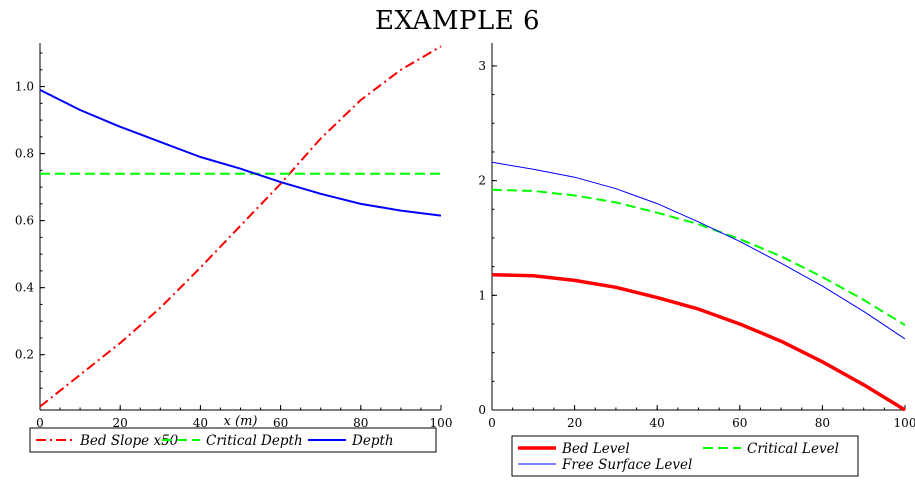 The height and width of the screenshot is (482, 915). I want to click on y-tick-label: 0, so click(482, 410).